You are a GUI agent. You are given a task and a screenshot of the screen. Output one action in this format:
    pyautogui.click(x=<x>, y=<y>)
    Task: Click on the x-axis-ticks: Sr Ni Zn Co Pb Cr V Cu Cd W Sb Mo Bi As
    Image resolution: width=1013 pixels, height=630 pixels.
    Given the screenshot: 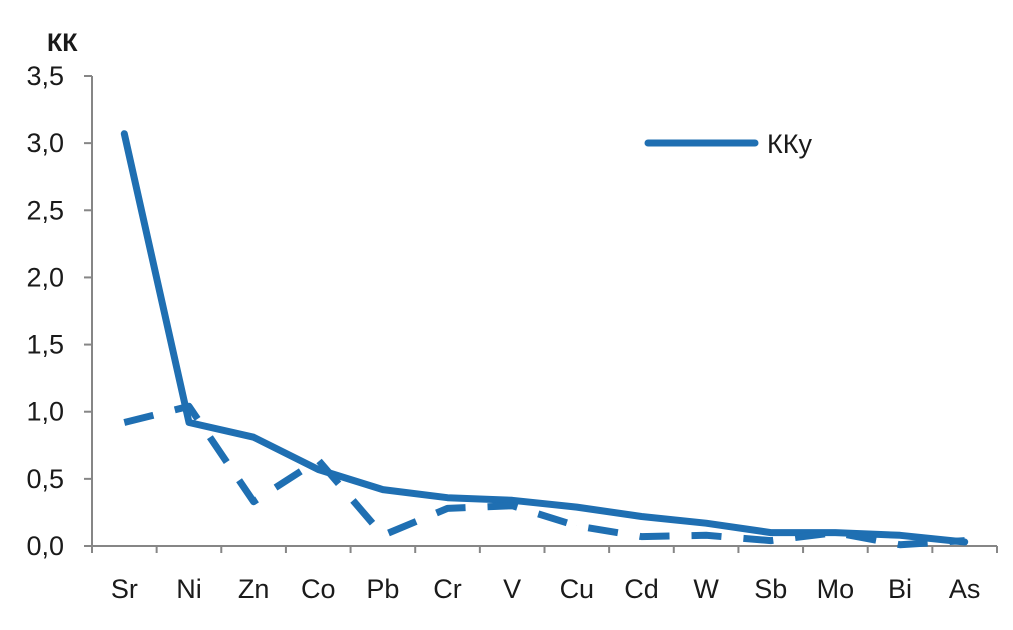 What is the action you would take?
    pyautogui.click(x=544, y=575)
    